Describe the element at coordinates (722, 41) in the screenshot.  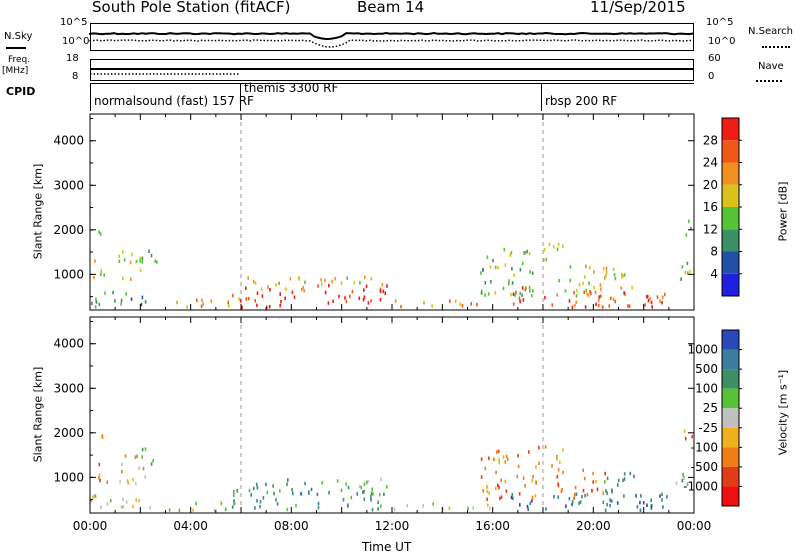
I see `nsearch-tick-low: 10^0` at that location.